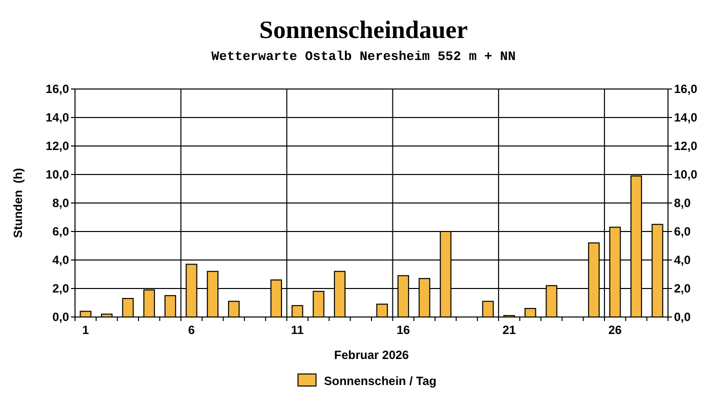 This screenshot has width=727, height=404. What do you see at coordinates (58, 175) in the screenshot?
I see `y-tick-label: 10,0` at bounding box center [58, 175].